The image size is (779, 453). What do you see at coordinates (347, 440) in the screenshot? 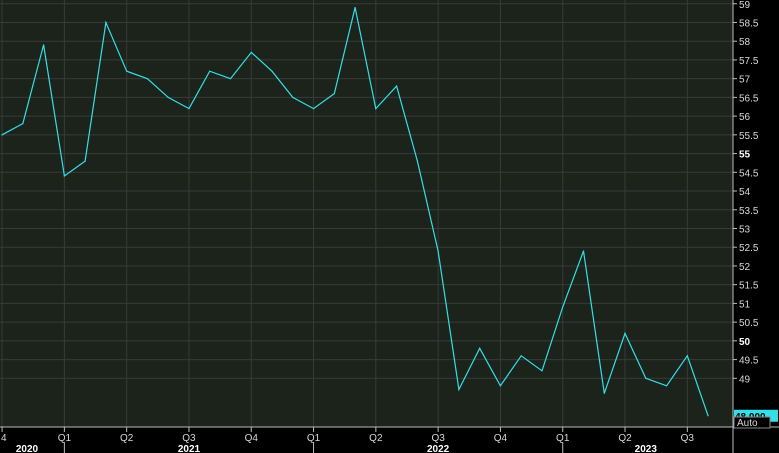
I see `x-axis-ticks: 4 Q1 Q2 Q3 Q4 Q1 Q2 Q3 Q4 Q1 Q2 Q3 2020 2021 2022 2023` at bounding box center [347, 440].